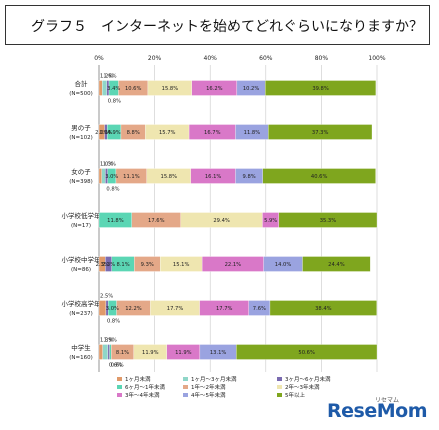  I want to click on data-label: 13.1%, so click(218, 353).